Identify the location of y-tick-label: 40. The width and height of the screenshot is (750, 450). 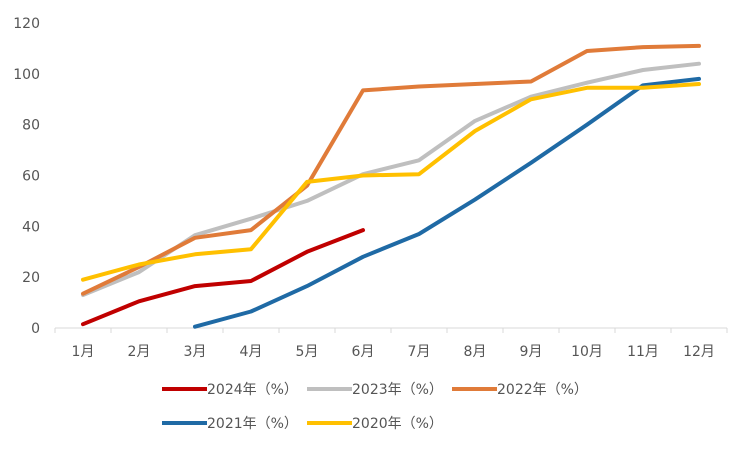
(31, 227).